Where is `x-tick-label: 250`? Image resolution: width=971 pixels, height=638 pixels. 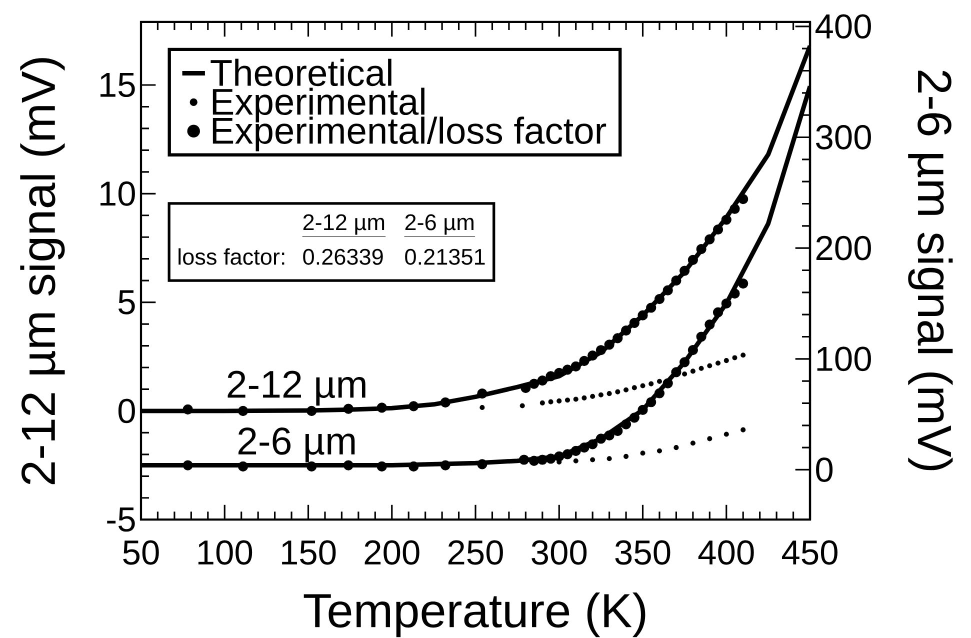 x-tick-label: 250 is located at coordinates (475, 552).